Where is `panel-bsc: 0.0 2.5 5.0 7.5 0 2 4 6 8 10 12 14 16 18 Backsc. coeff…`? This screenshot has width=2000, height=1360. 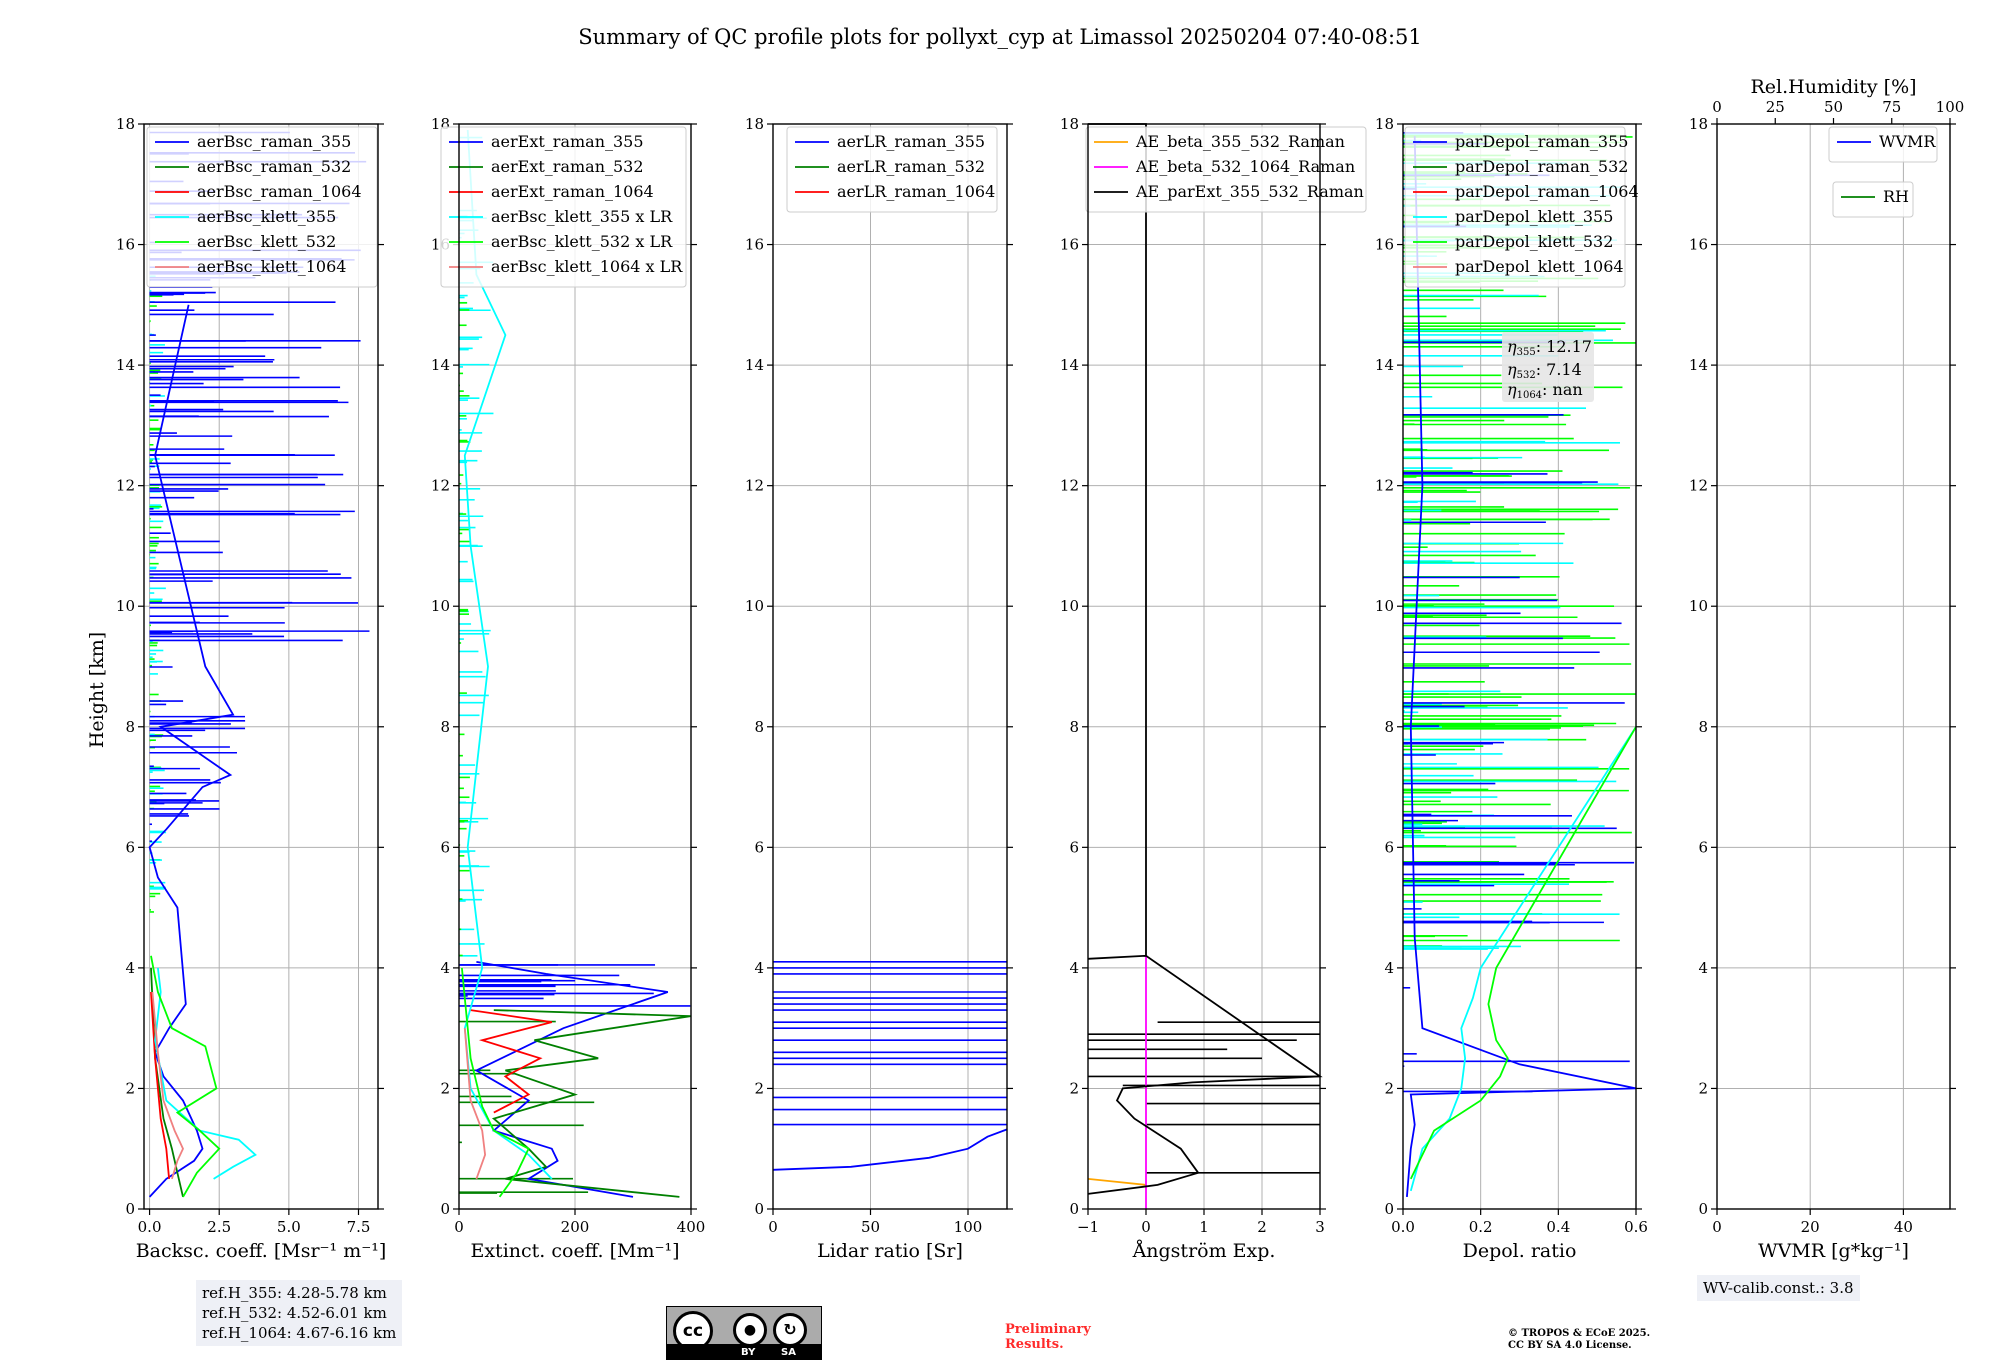 panel-bsc: 0.0 2.5 5.0 7.5 0 2 4 6 8 10 12 14 16 18 Backsc. coeff… is located at coordinates (251, 688).